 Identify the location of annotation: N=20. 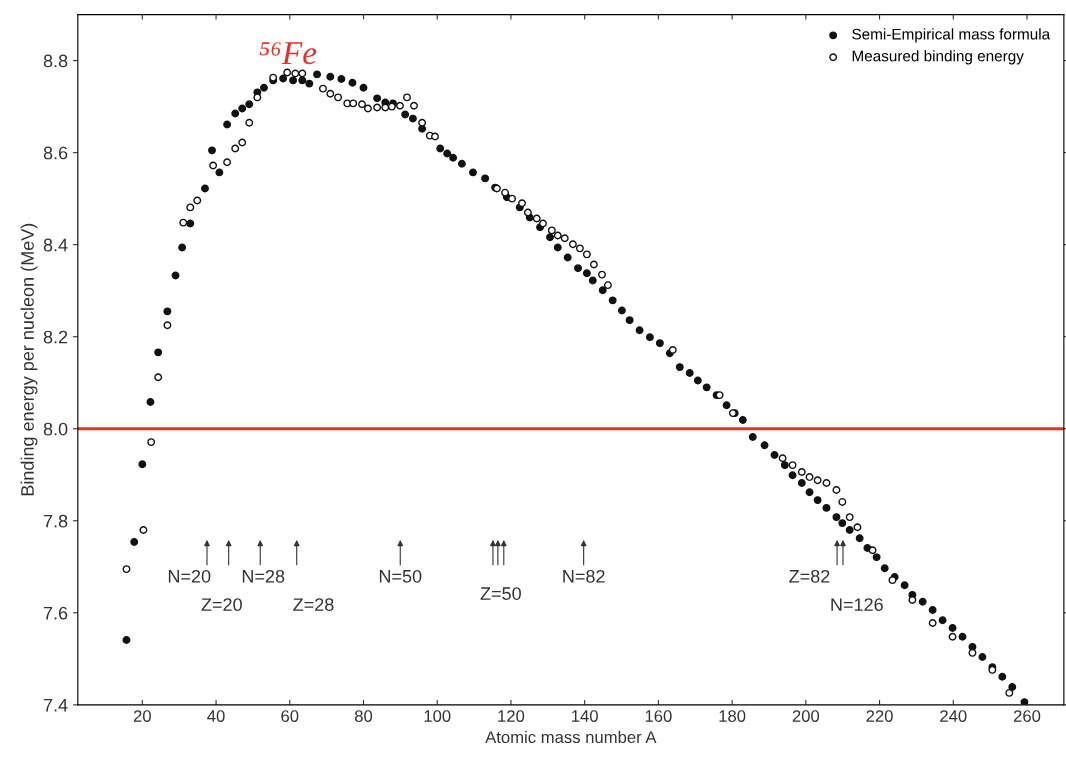
(189, 576).